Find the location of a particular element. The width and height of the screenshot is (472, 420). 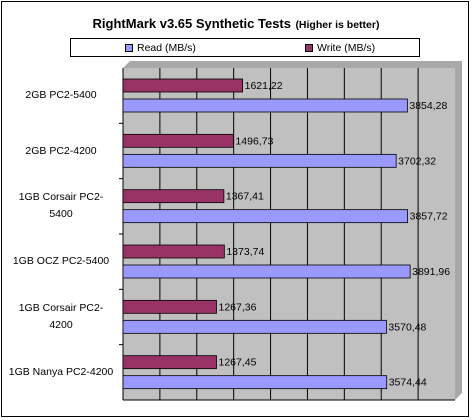

category-label: 2GB PC2-5400 is located at coordinates (61, 95).